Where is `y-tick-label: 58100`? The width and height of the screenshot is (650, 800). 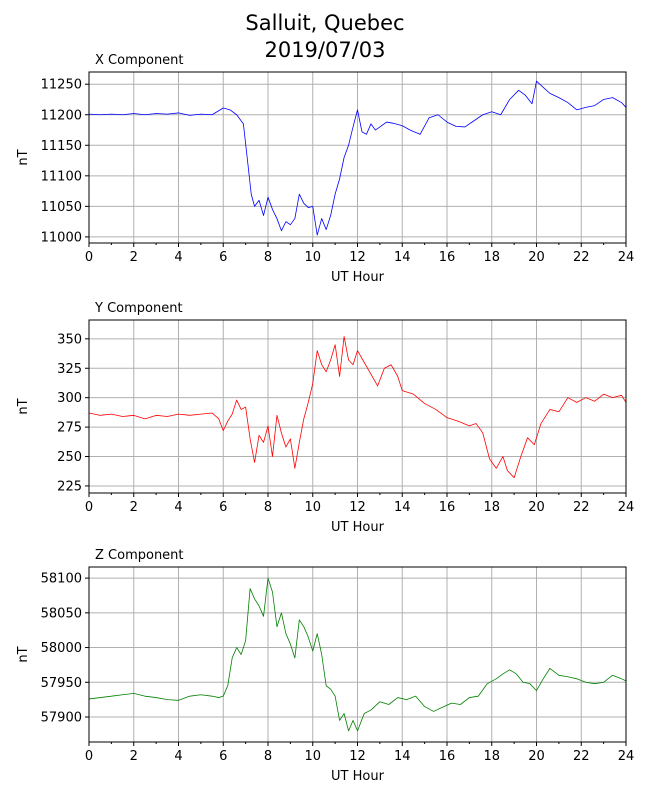 y-tick-label: 58100 is located at coordinates (61, 579).